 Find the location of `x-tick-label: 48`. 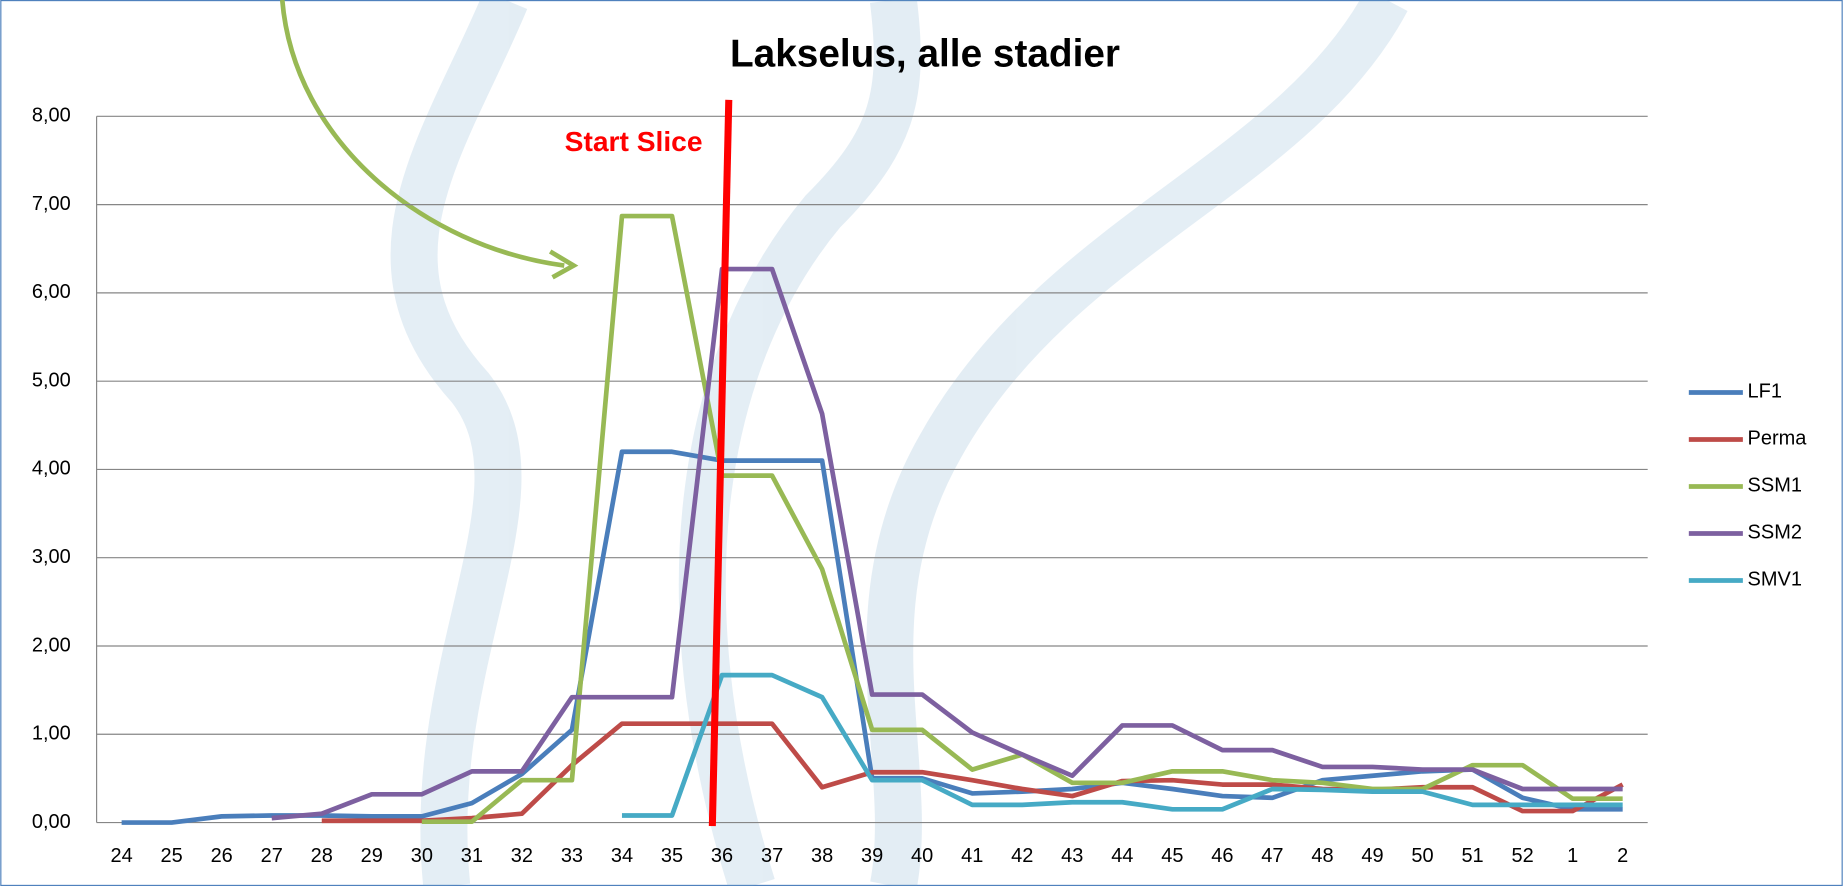

x-tick-label: 48 is located at coordinates (1322, 856).